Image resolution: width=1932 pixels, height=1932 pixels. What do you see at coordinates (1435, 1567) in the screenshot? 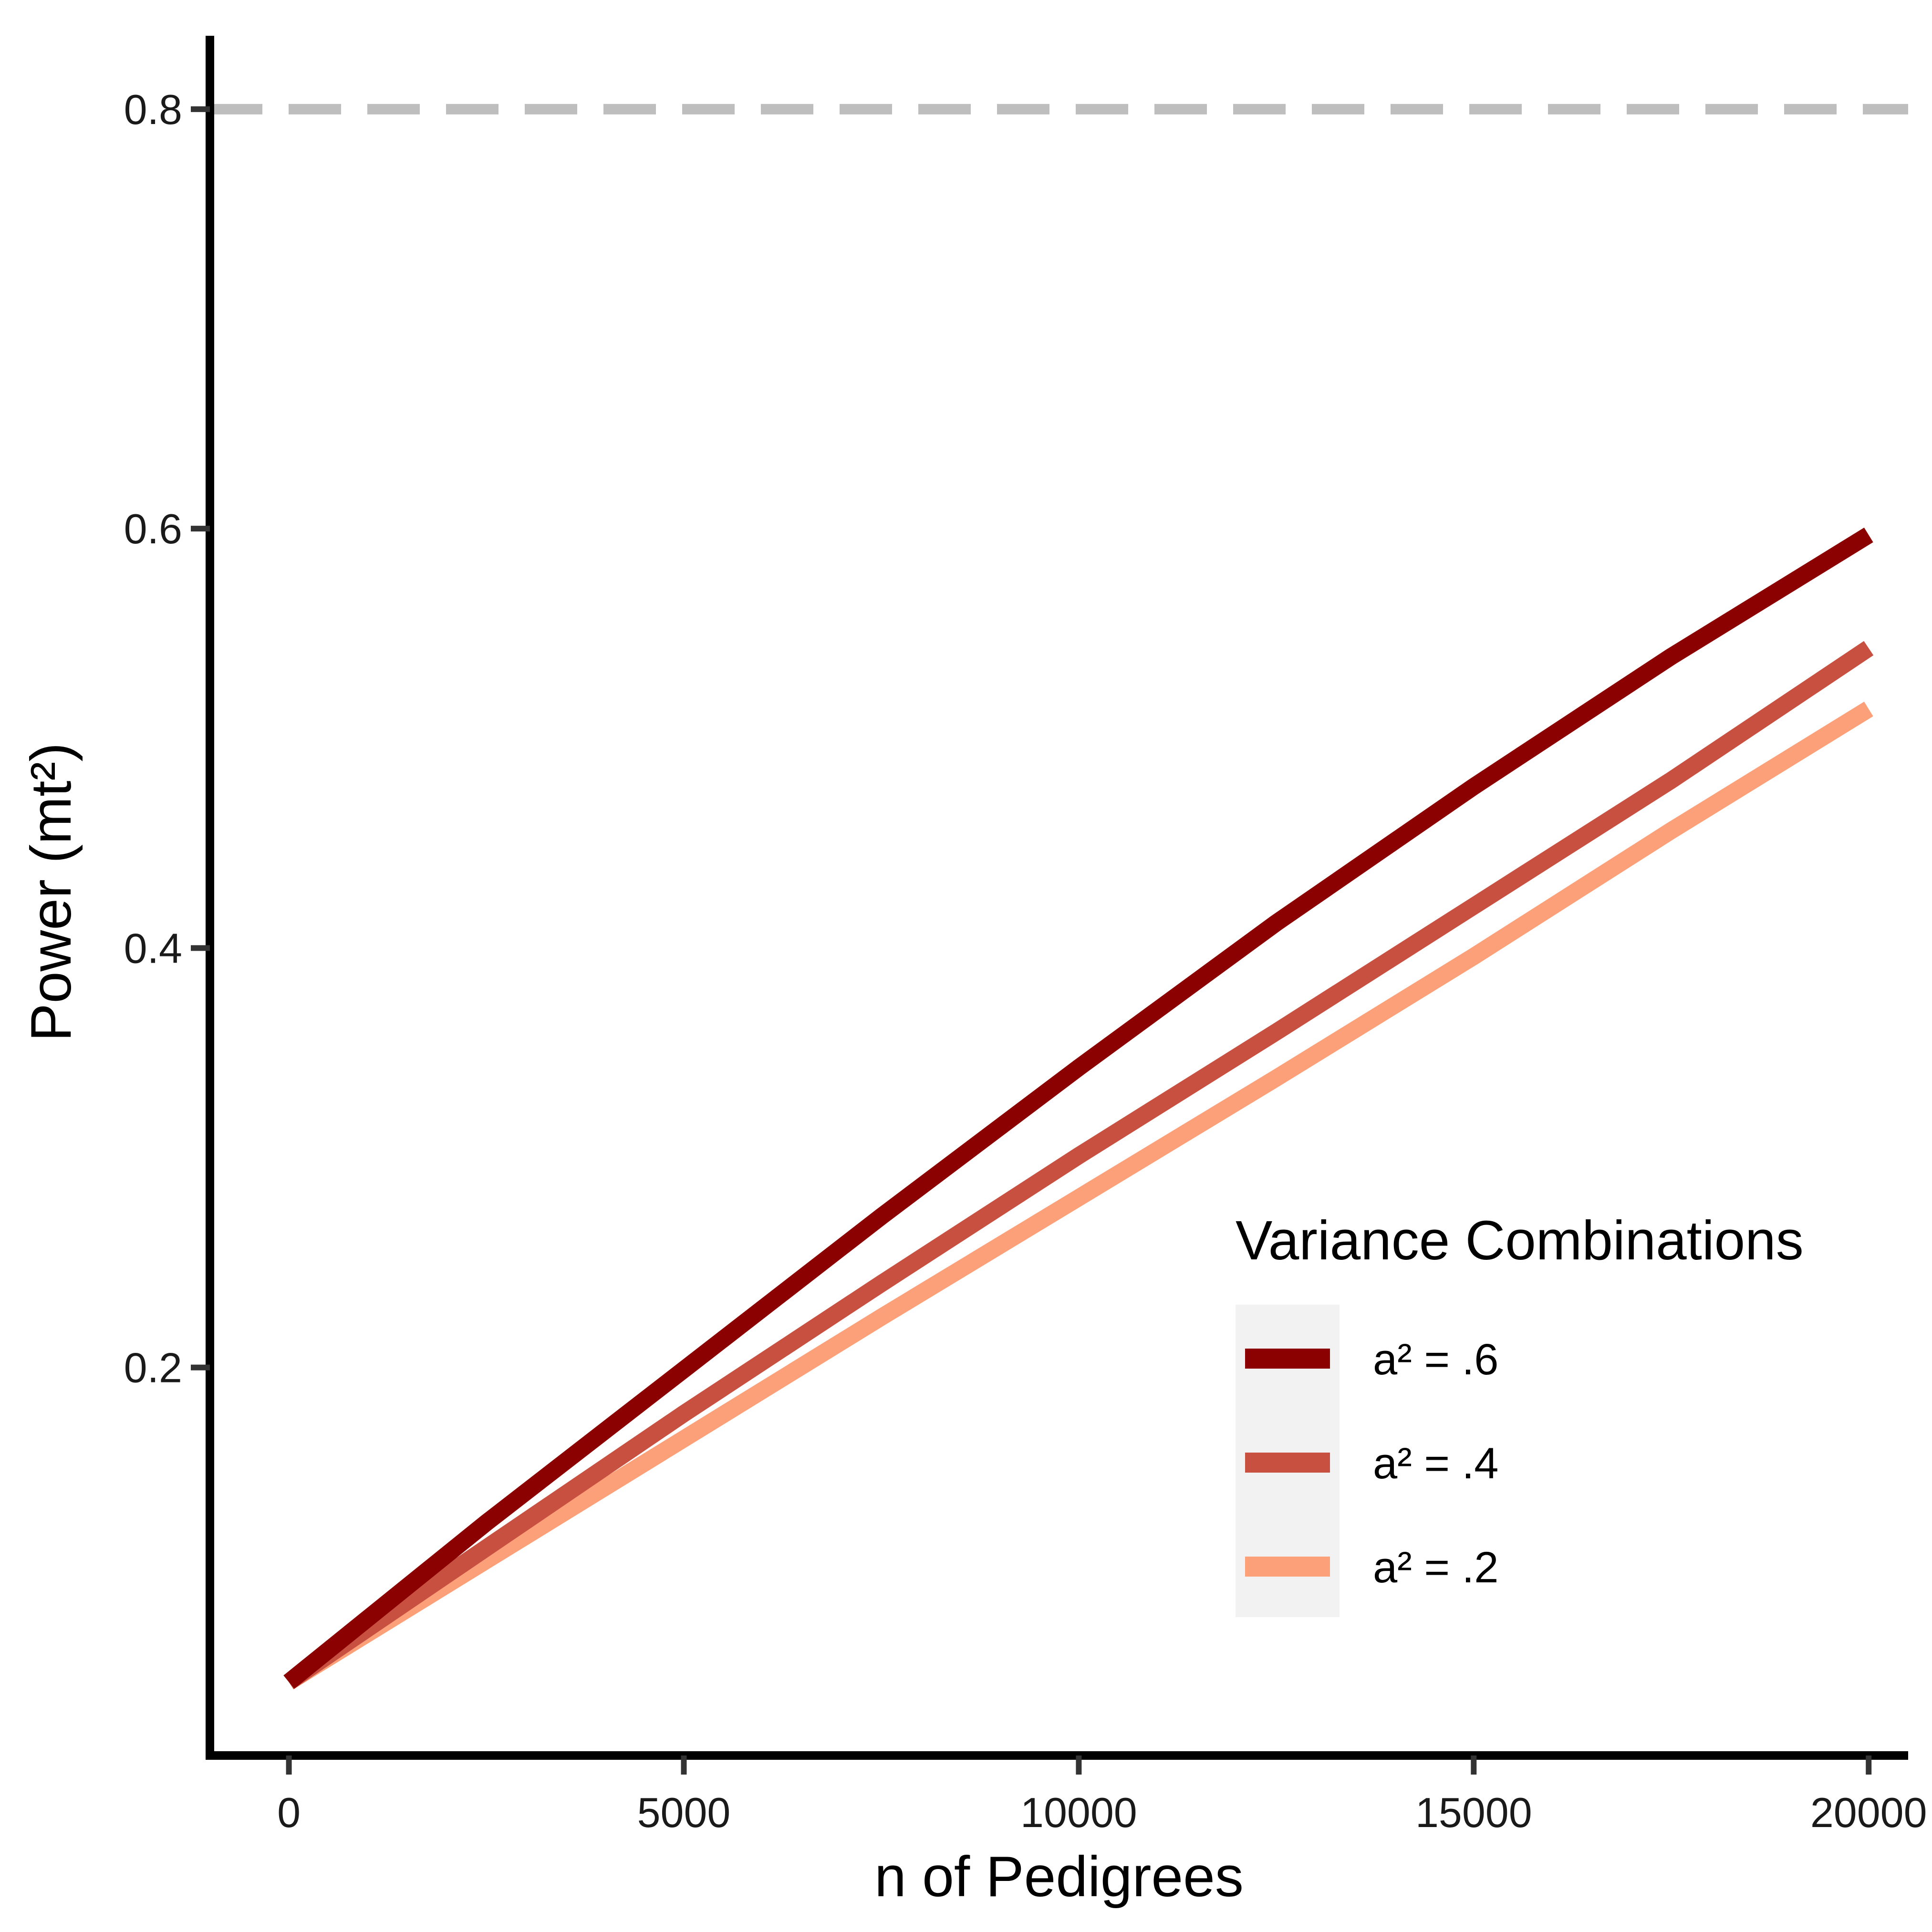
I see `legend-label: a² = .2` at bounding box center [1435, 1567].